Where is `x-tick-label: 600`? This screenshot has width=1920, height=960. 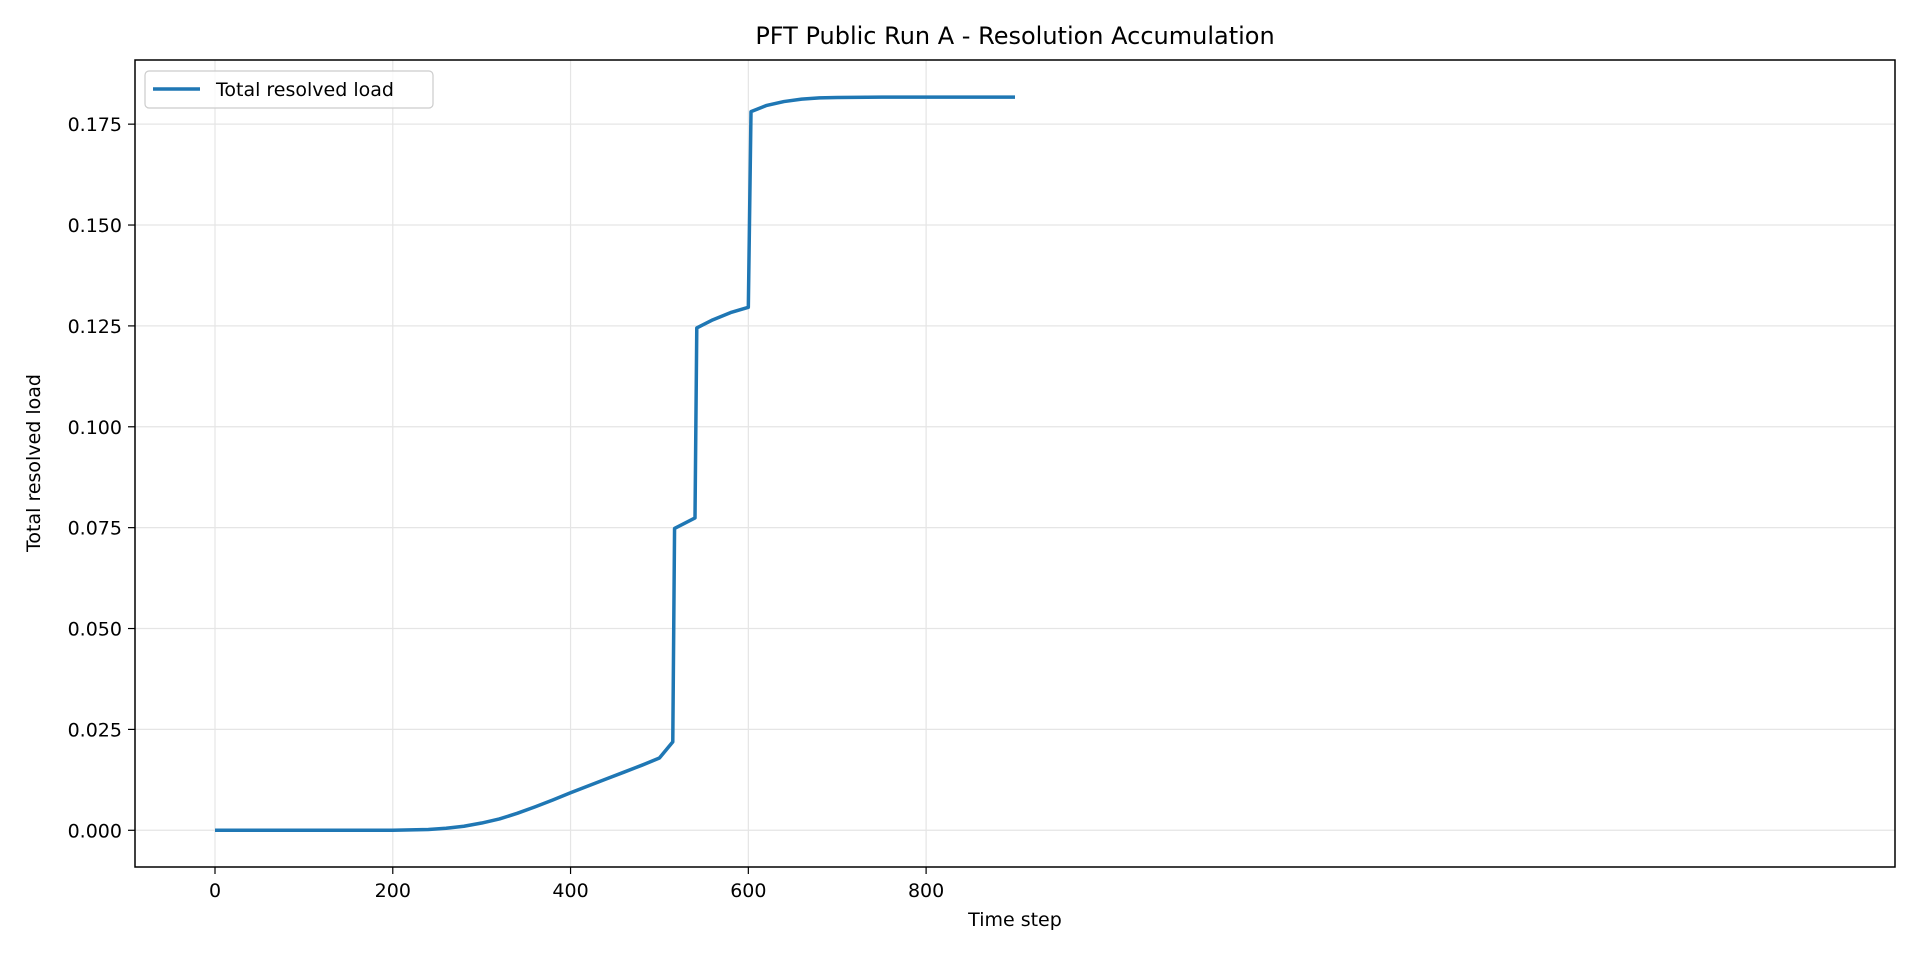
x-tick-label: 600 is located at coordinates (748, 891).